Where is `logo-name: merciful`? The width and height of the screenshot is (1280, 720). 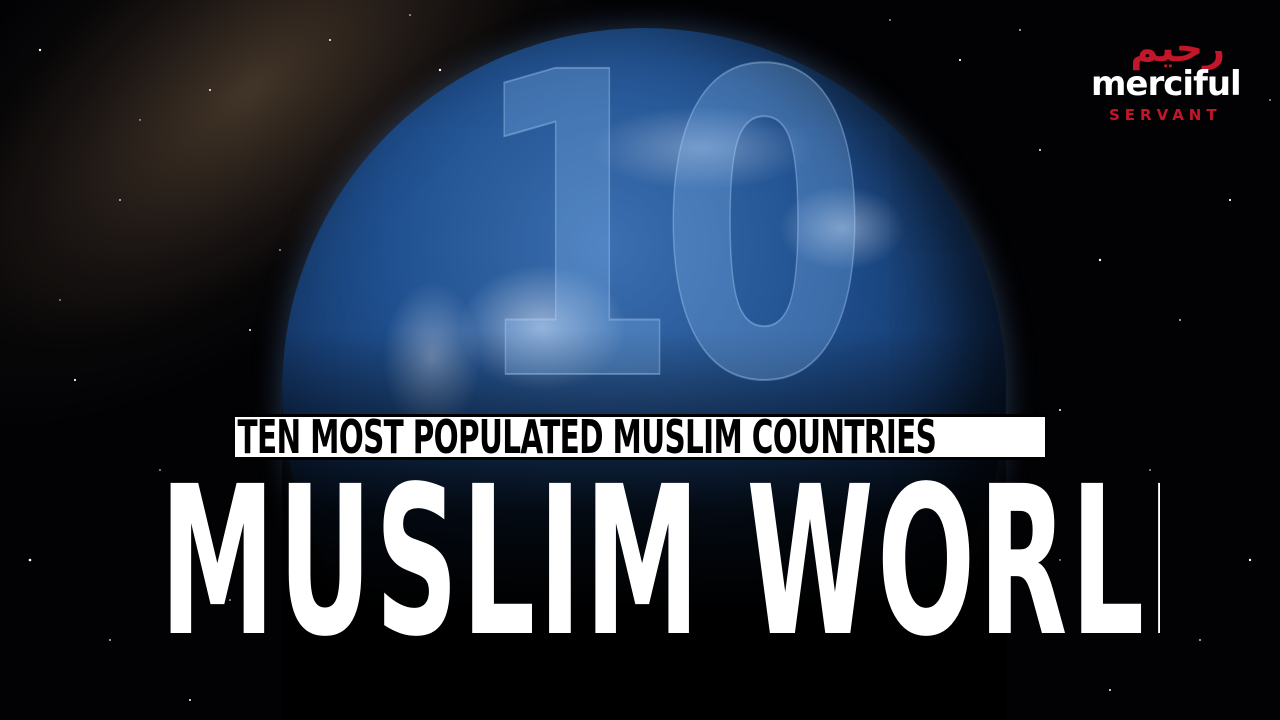
logo-name: merciful is located at coordinates (1166, 84).